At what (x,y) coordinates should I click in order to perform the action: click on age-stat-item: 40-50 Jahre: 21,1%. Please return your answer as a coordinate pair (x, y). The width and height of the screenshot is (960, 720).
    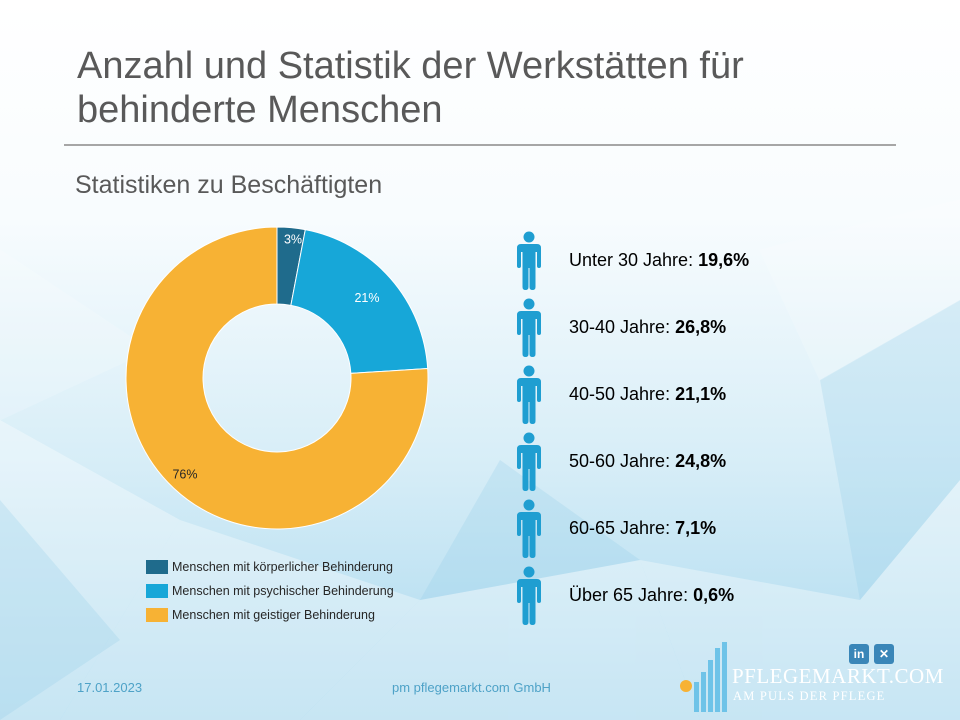
    Looking at the image, I should click on (662, 394).